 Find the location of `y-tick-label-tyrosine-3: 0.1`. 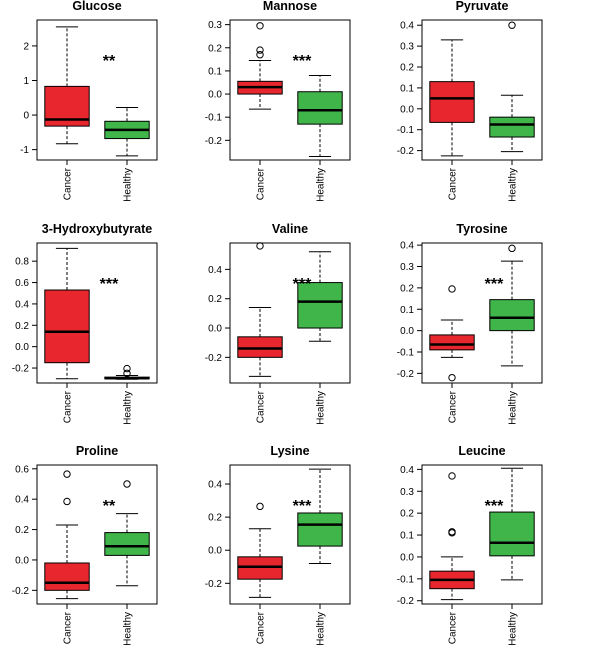

y-tick-label-tyrosine-3: 0.1 is located at coordinates (407, 310).